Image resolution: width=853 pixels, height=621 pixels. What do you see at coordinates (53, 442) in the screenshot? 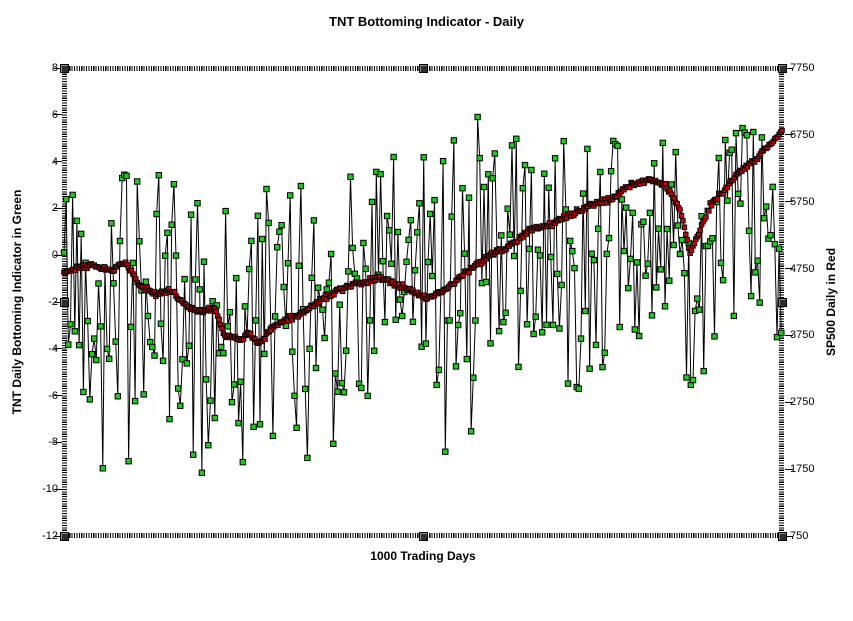
I see `left-axis-tick-label: -8` at bounding box center [53, 442].